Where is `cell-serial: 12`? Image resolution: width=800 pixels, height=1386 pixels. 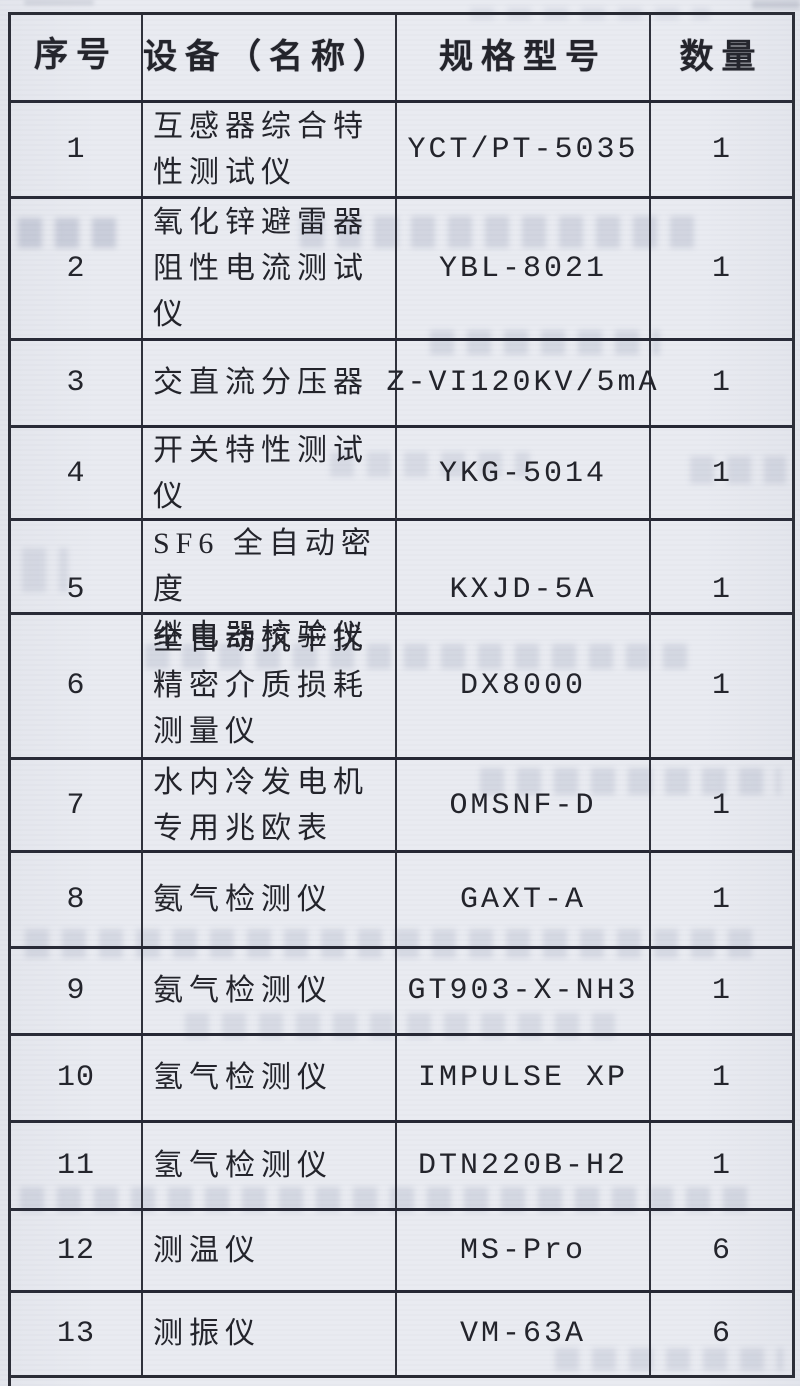
cell-serial: 12 is located at coordinates (77, 1250).